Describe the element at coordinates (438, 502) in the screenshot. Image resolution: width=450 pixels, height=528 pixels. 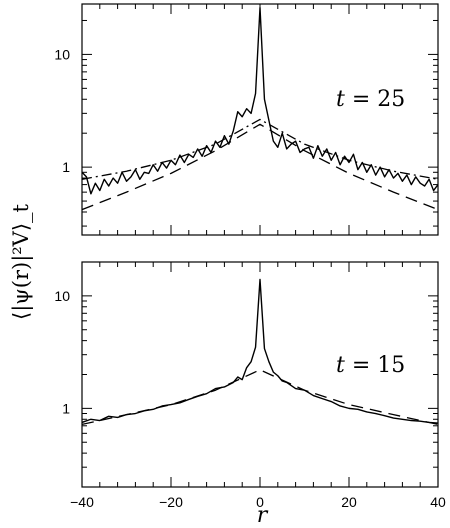
I see `x-tick-label: 40` at that location.